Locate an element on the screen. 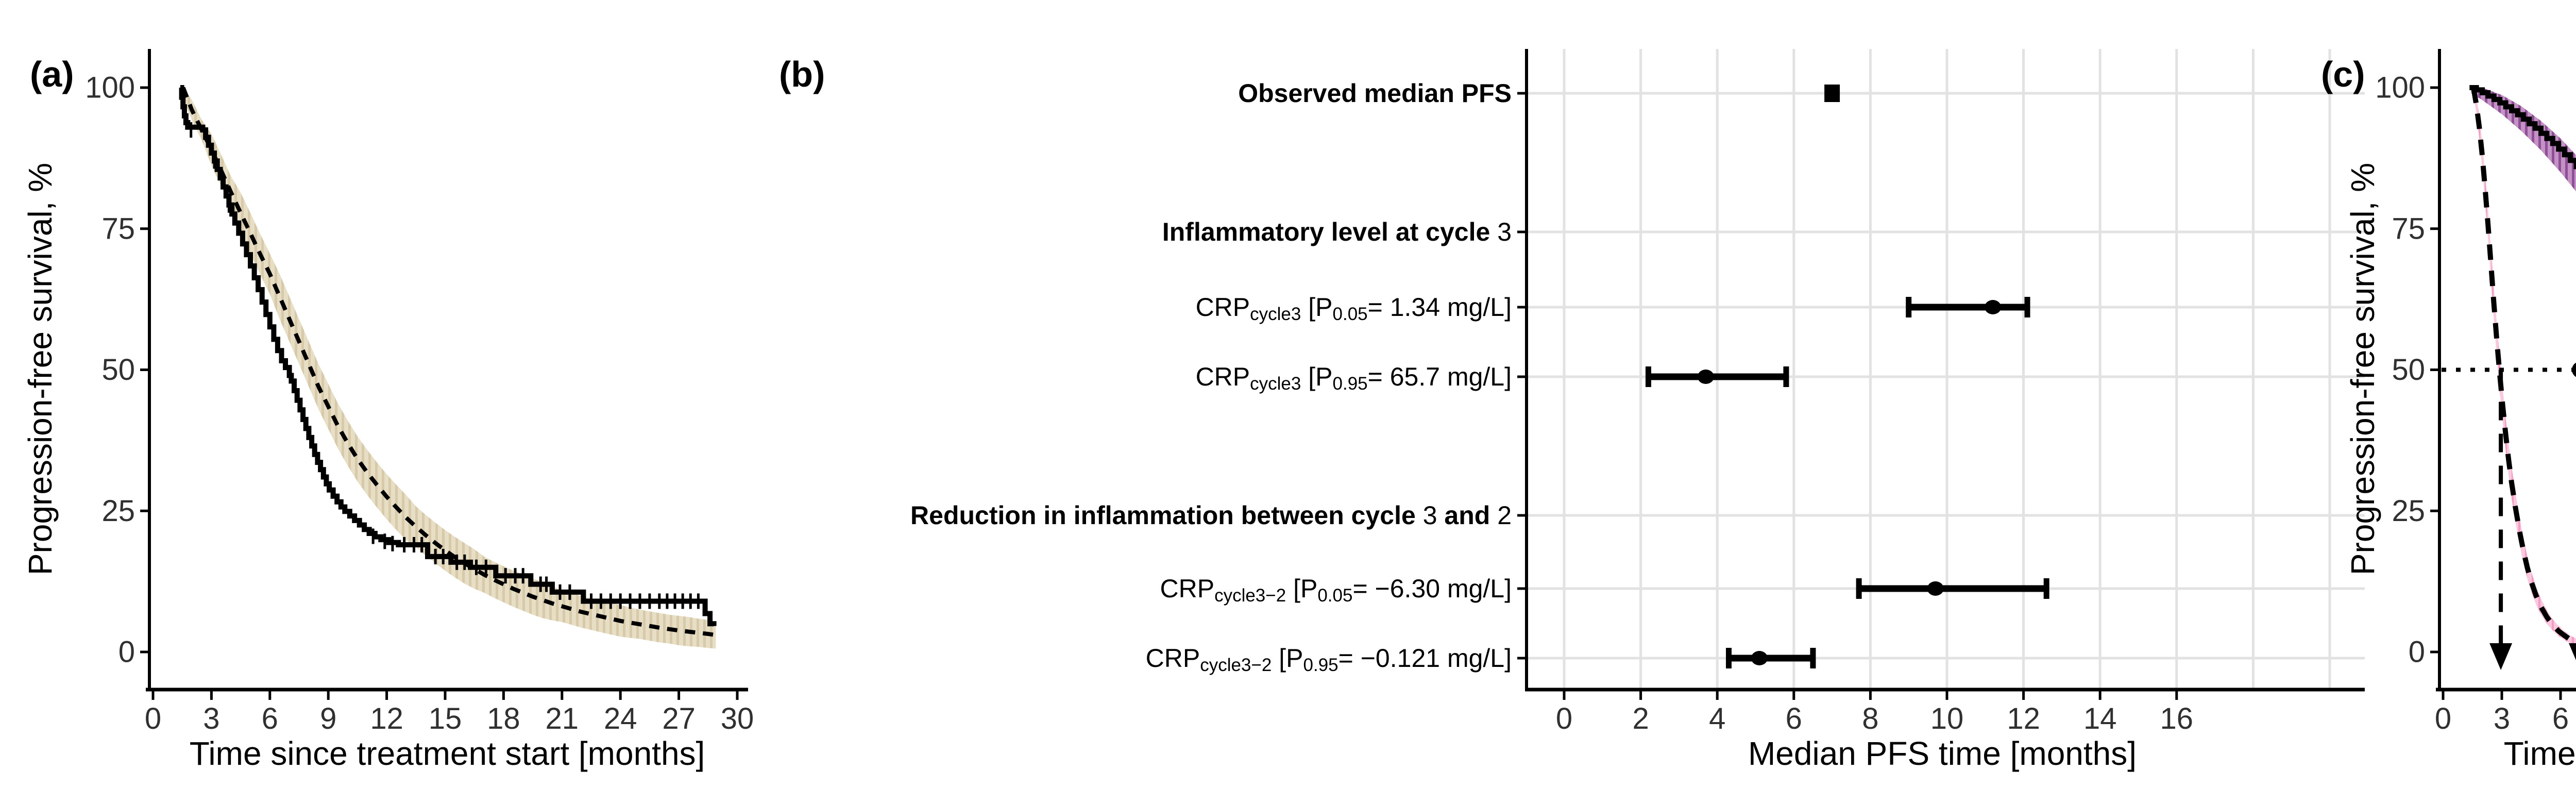 This screenshot has width=2576, height=804. panel-b-x-axis-title: Median PFS time [months] is located at coordinates (1942, 753).